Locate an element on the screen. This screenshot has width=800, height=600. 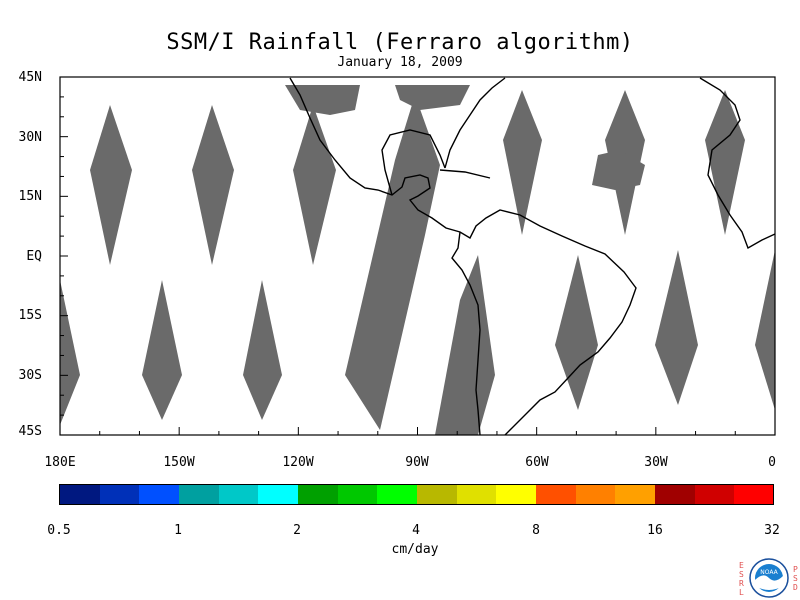
lon-label-180e: 180E is located at coordinates (60, 462).